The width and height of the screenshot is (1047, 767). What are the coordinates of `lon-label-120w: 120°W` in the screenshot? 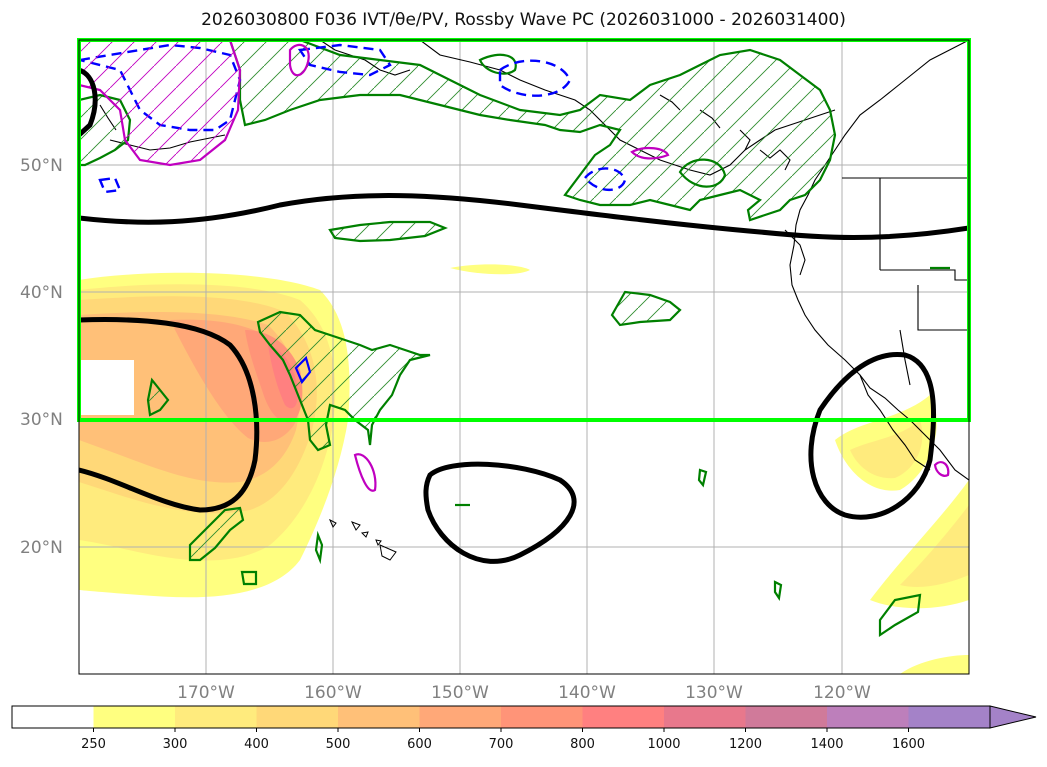 It's located at (842, 693).